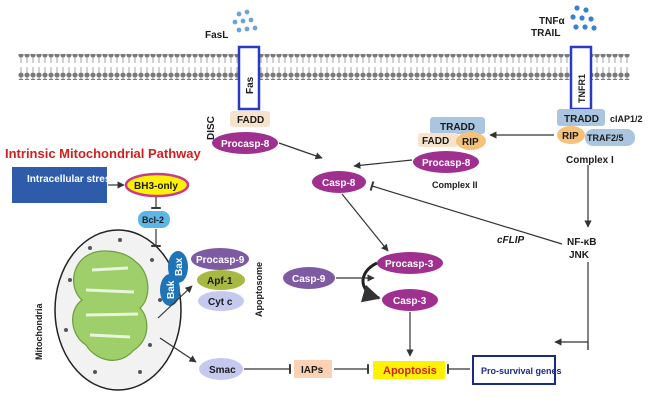 The height and width of the screenshot is (405, 648). I want to click on complex-ii-procasp8-label: Procasp-8, so click(446, 163).